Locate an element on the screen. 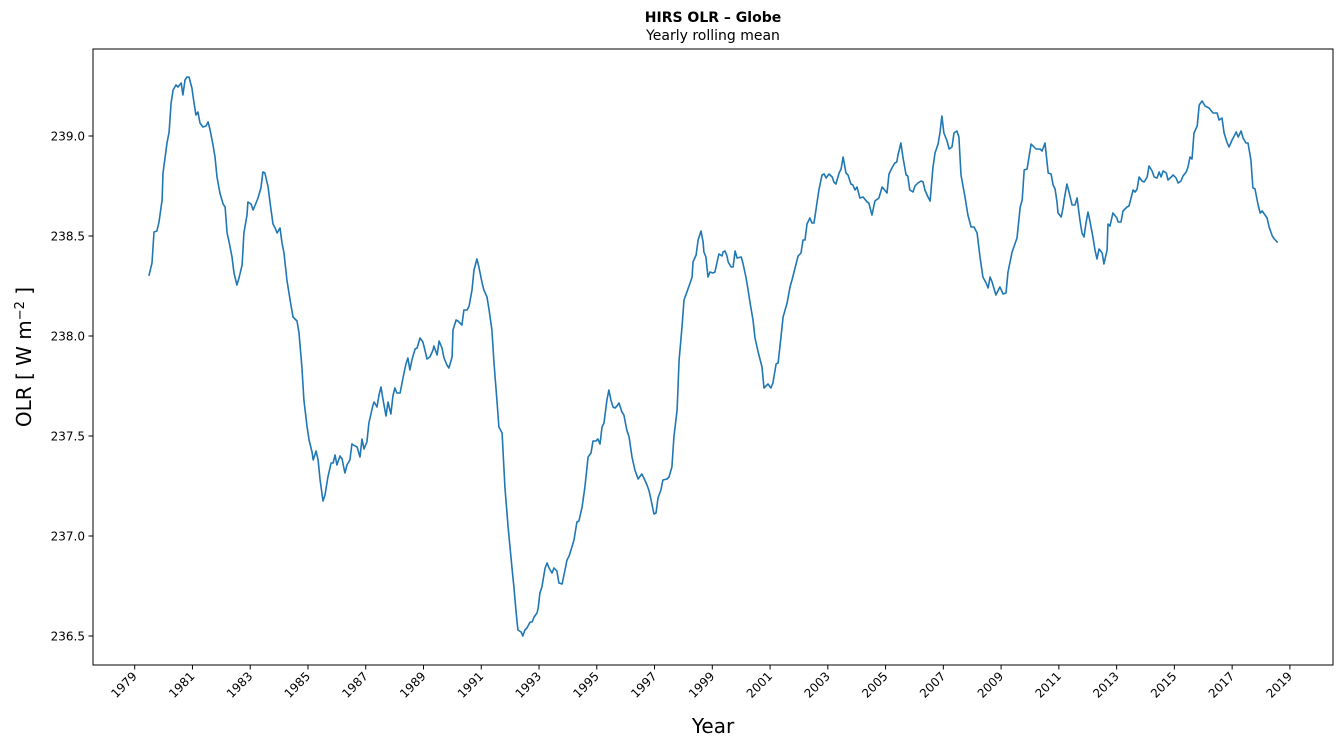 The height and width of the screenshot is (748, 1343). y-tick-label: 236.5 is located at coordinates (68, 637).